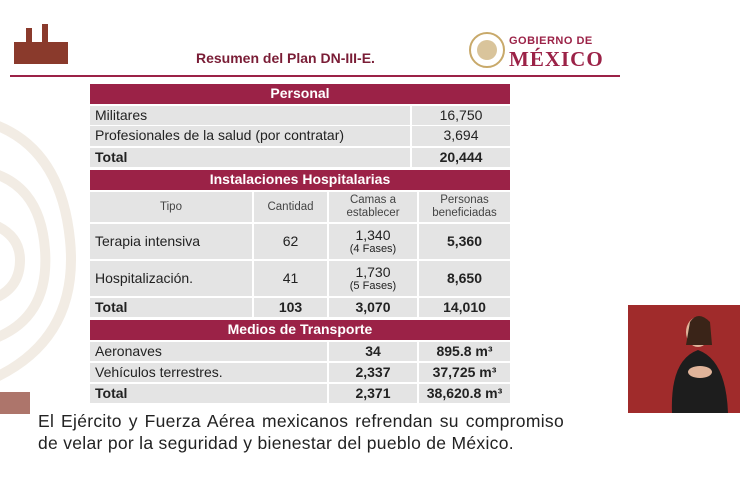 Image resolution: width=740 pixels, height=499 pixels. I want to click on cell-text: 14,010, so click(464, 306).